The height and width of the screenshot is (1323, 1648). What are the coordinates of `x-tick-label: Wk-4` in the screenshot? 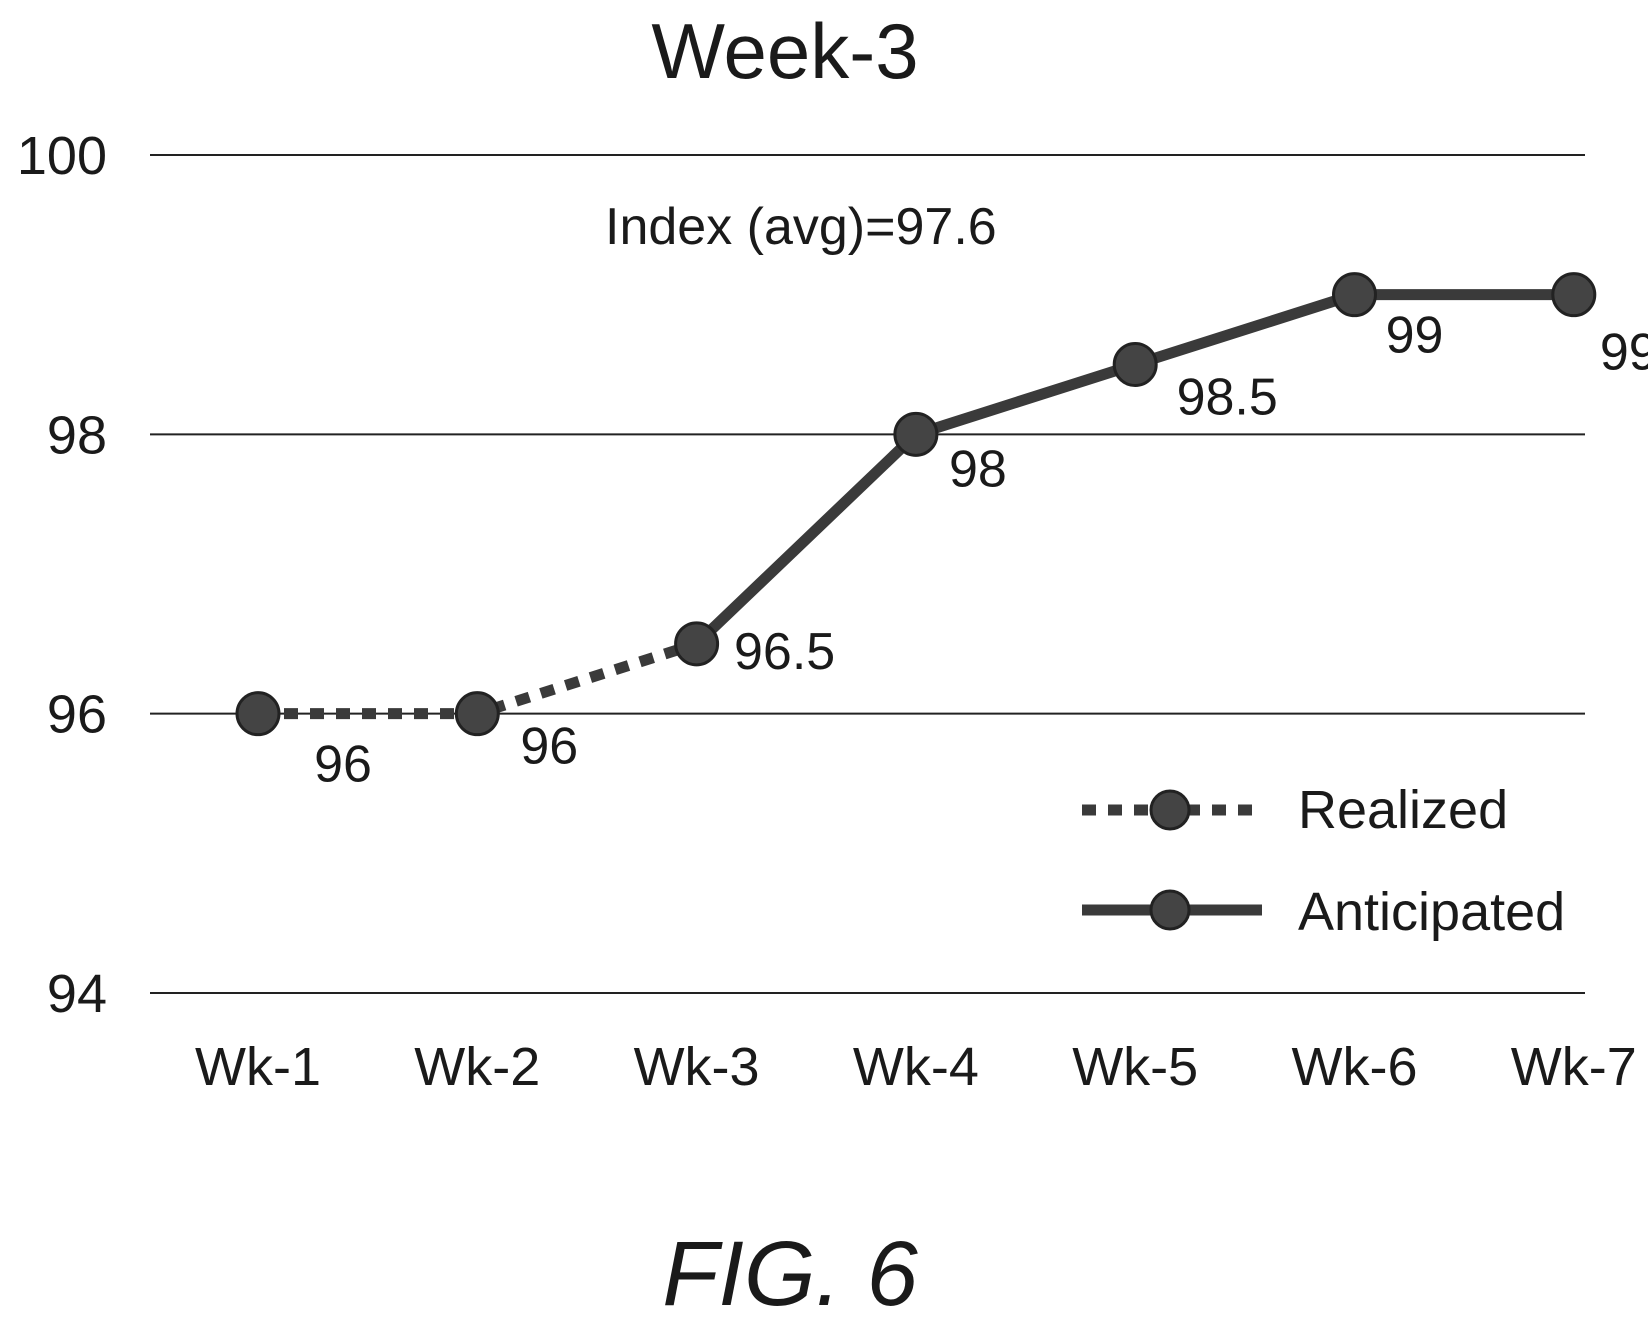 It's located at (916, 1067).